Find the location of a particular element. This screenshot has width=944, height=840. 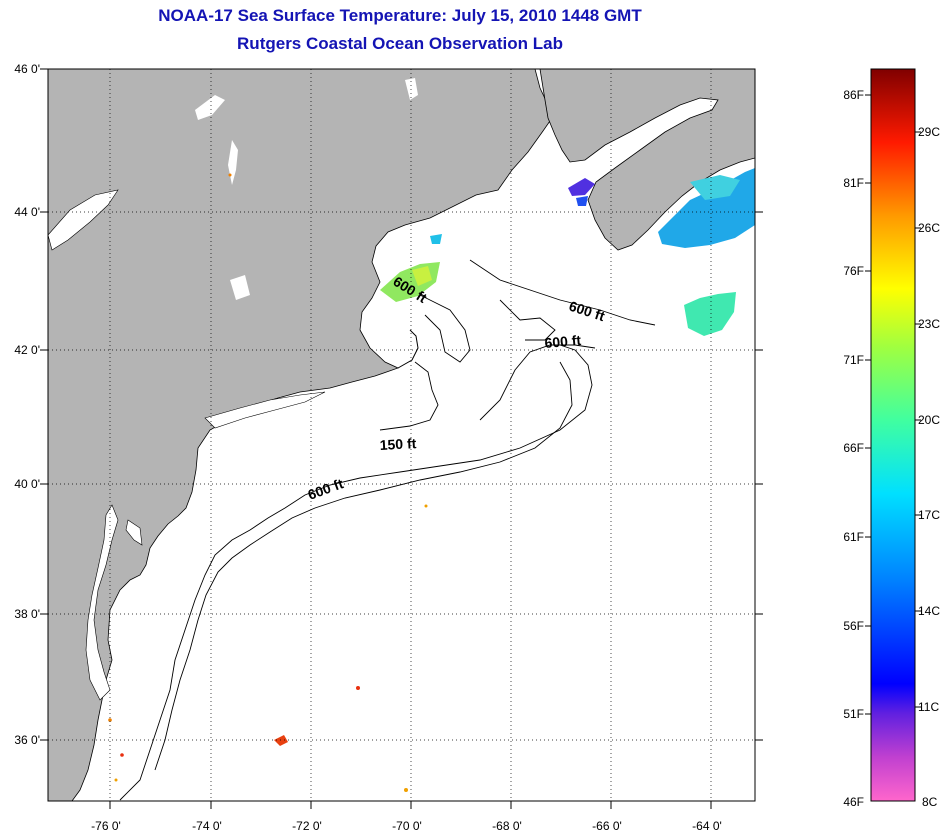

depth-label: 150 ft is located at coordinates (398, 444).